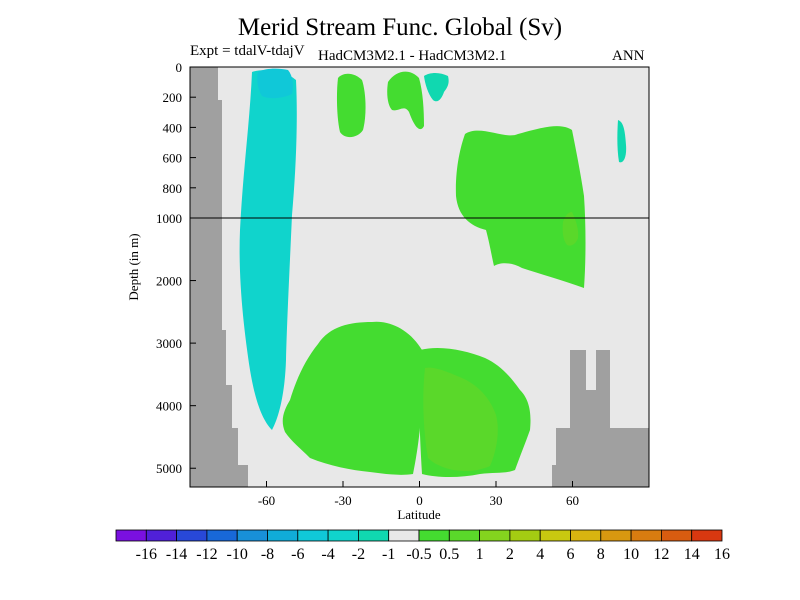 The image size is (800, 600). Describe the element at coordinates (351, 105) in the screenshot. I see `region-upper-tropical-positive-cell` at that location.